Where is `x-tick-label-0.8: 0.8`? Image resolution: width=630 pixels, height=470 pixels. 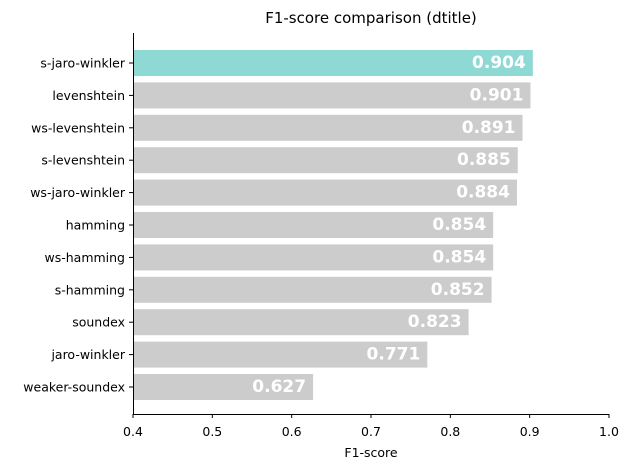 x-tick-label-0.8: 0.8 is located at coordinates (450, 431).